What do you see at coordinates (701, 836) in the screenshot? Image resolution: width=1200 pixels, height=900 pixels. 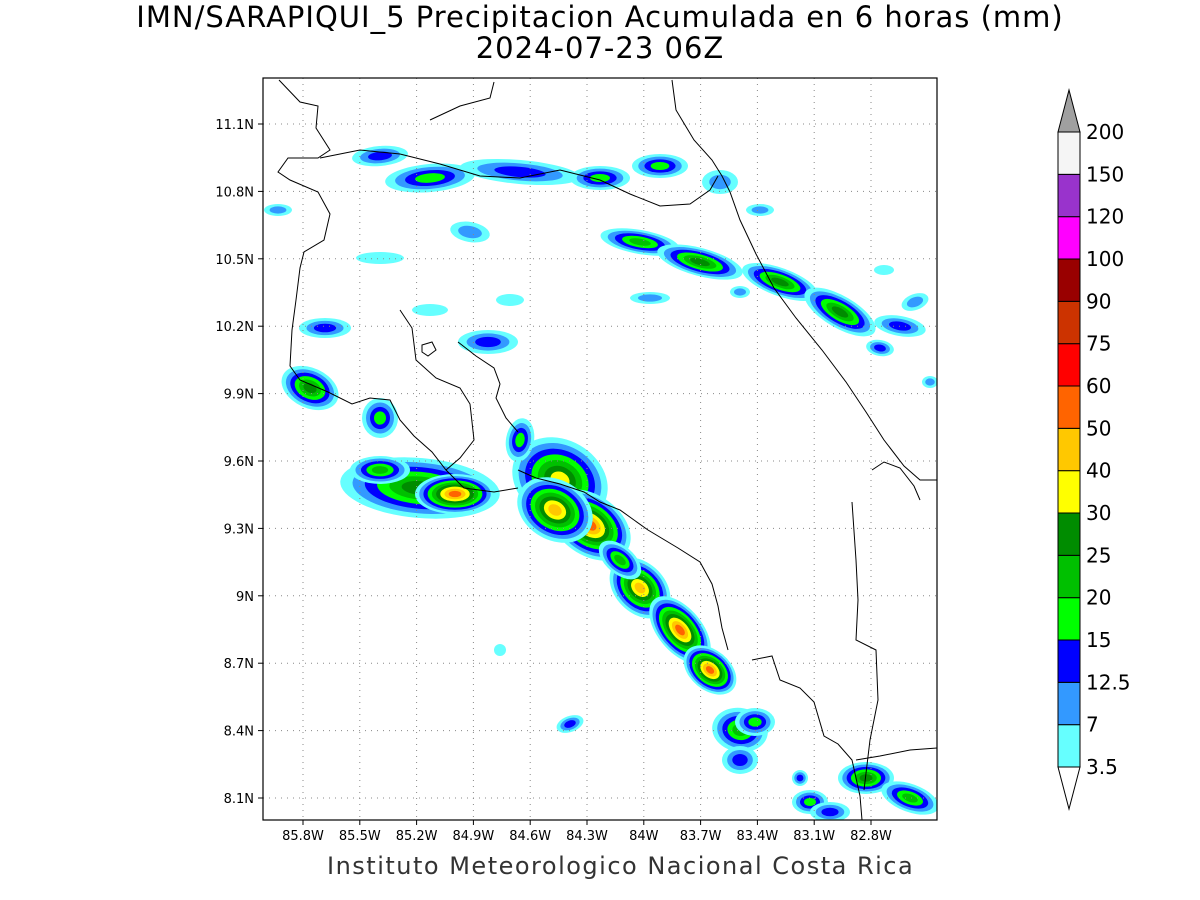 I see `lon-tick-label: 83.7W` at bounding box center [701, 836].